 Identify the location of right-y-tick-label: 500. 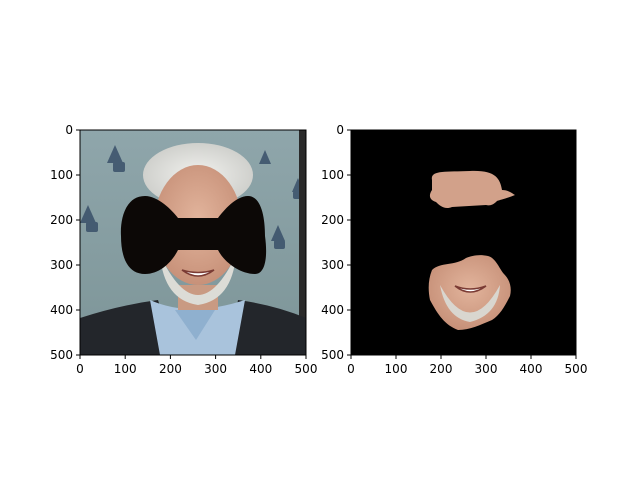
(332, 355).